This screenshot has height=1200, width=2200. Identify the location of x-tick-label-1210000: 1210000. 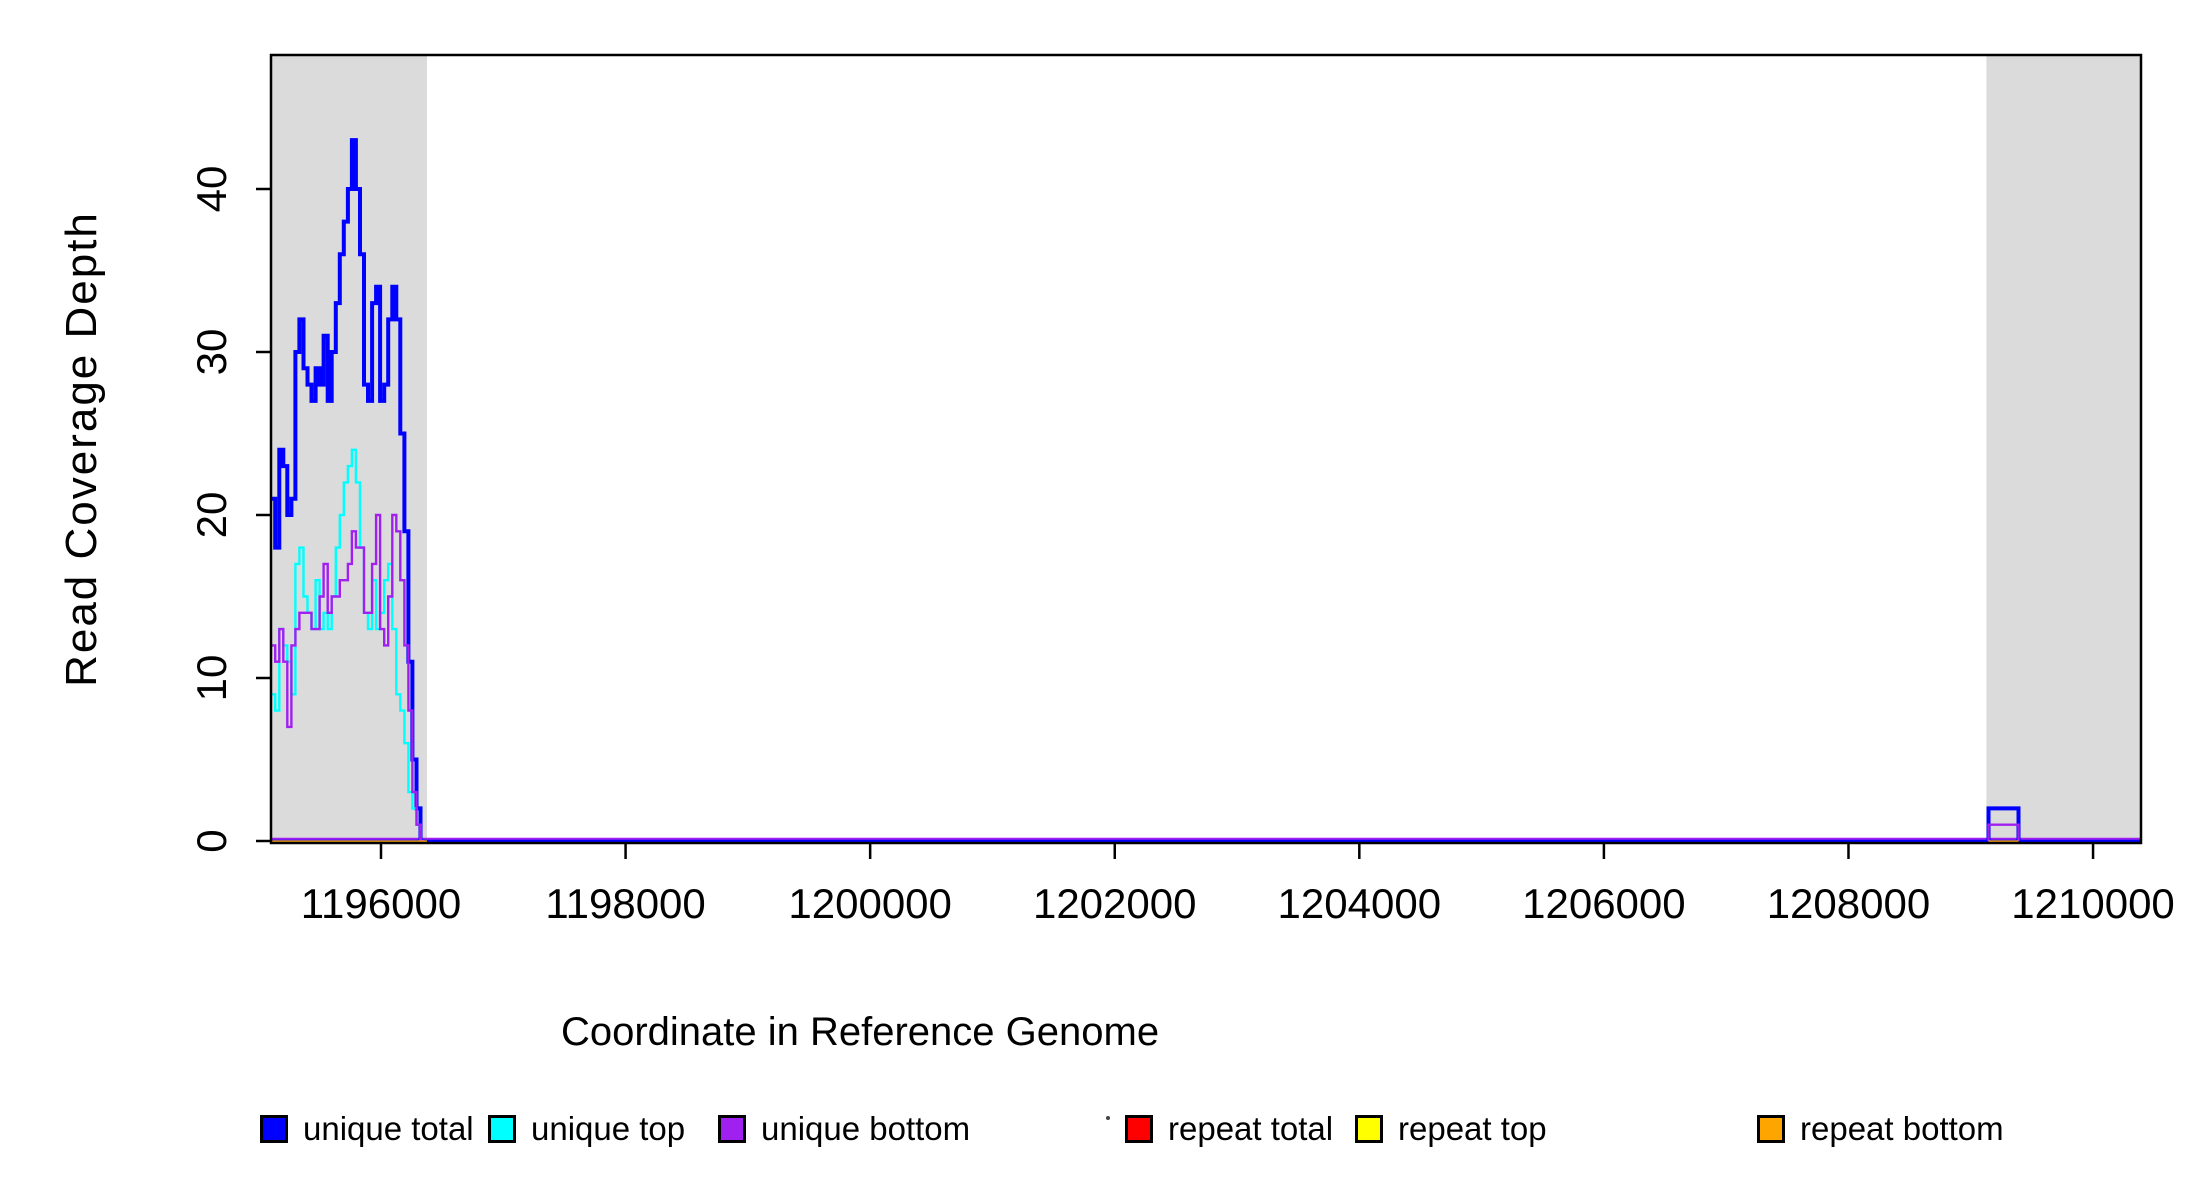
(2093, 903).